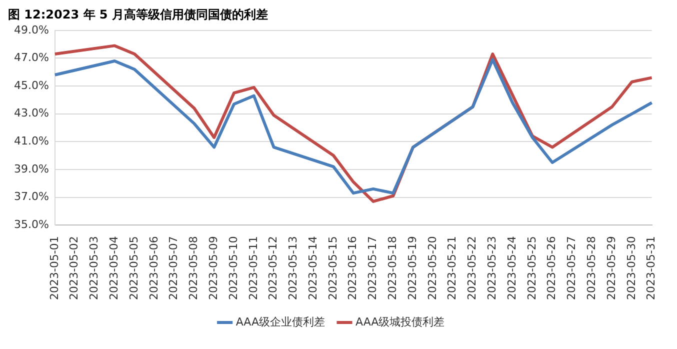 This screenshot has width=677, height=349. What do you see at coordinates (31, 224) in the screenshot?
I see `y-tick-label: 35.0%` at bounding box center [31, 224].